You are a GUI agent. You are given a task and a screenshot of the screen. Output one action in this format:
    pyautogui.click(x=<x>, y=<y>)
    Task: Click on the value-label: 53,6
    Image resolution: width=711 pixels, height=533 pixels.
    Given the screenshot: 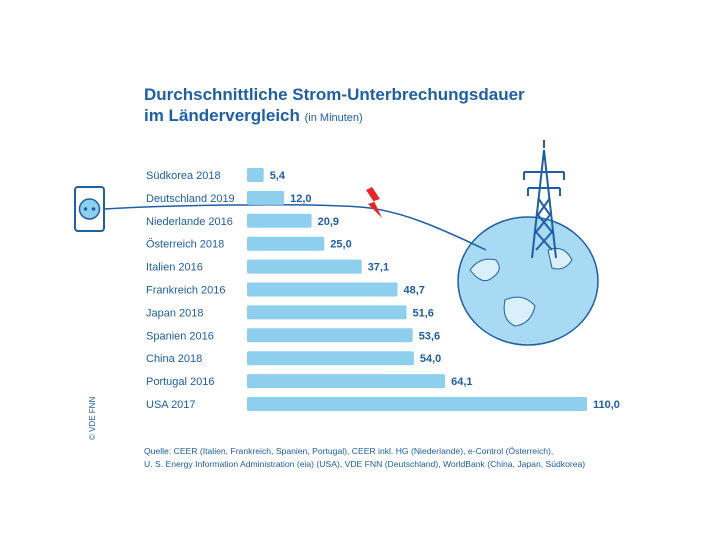 What is the action you would take?
    pyautogui.click(x=429, y=336)
    